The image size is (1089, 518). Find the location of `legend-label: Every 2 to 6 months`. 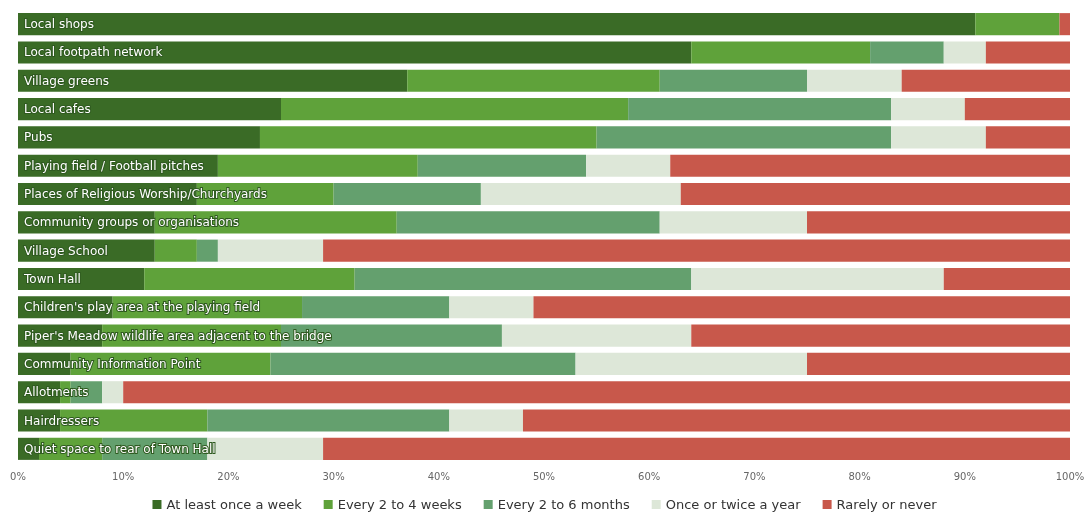

legend-label: Every 2 to 6 months is located at coordinates (563, 504).